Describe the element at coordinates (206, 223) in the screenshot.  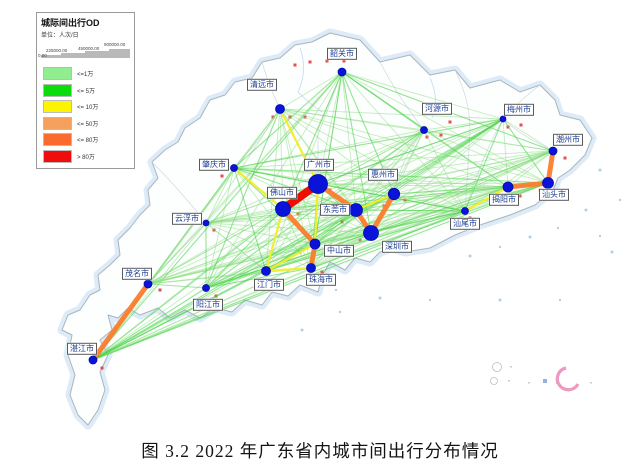
I see `city-dot-云浮市` at that location.